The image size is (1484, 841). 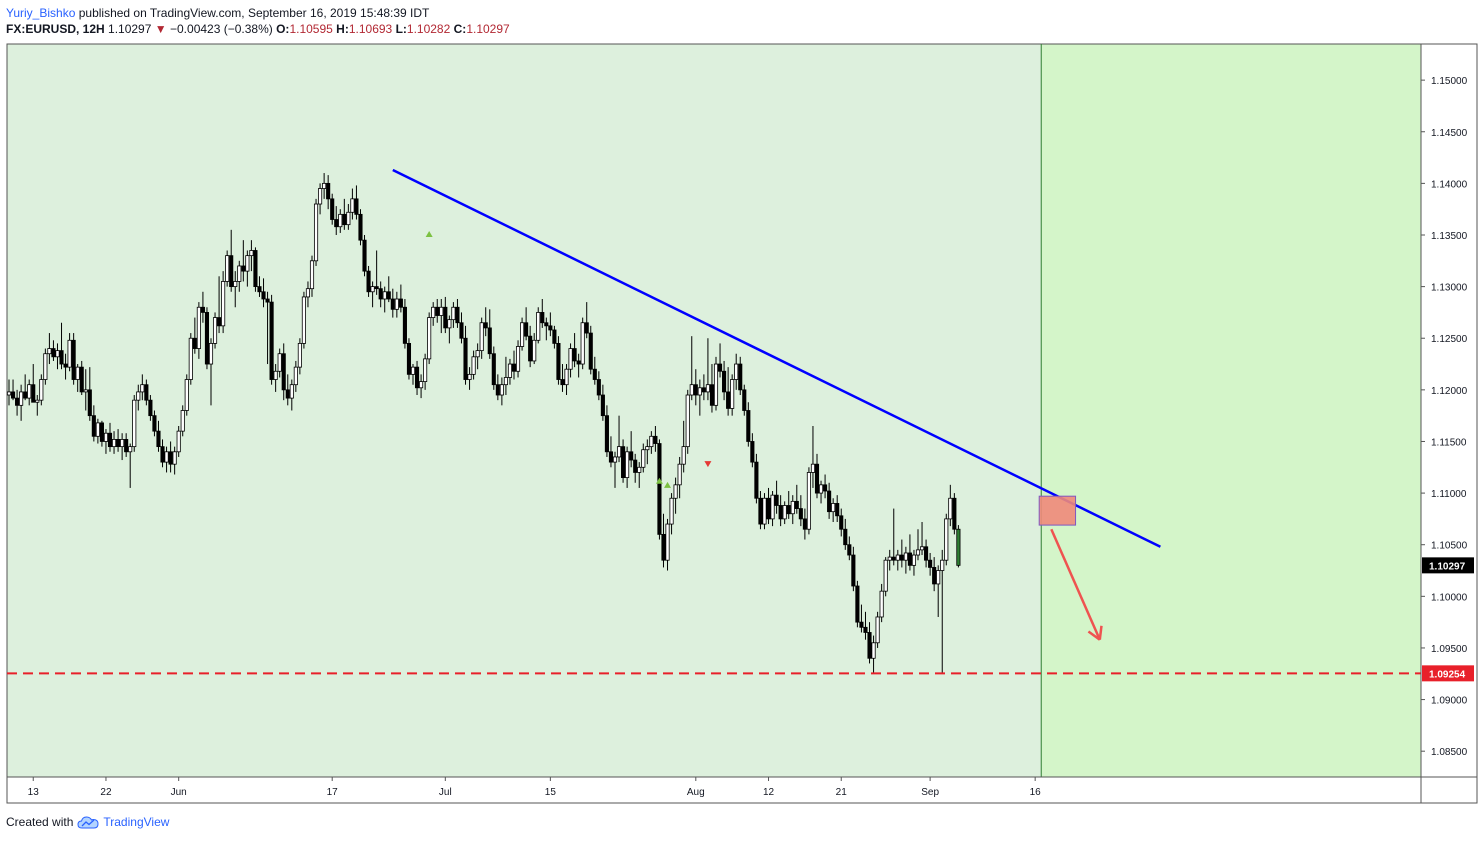 I want to click on markers-group, so click(x=568, y=359).